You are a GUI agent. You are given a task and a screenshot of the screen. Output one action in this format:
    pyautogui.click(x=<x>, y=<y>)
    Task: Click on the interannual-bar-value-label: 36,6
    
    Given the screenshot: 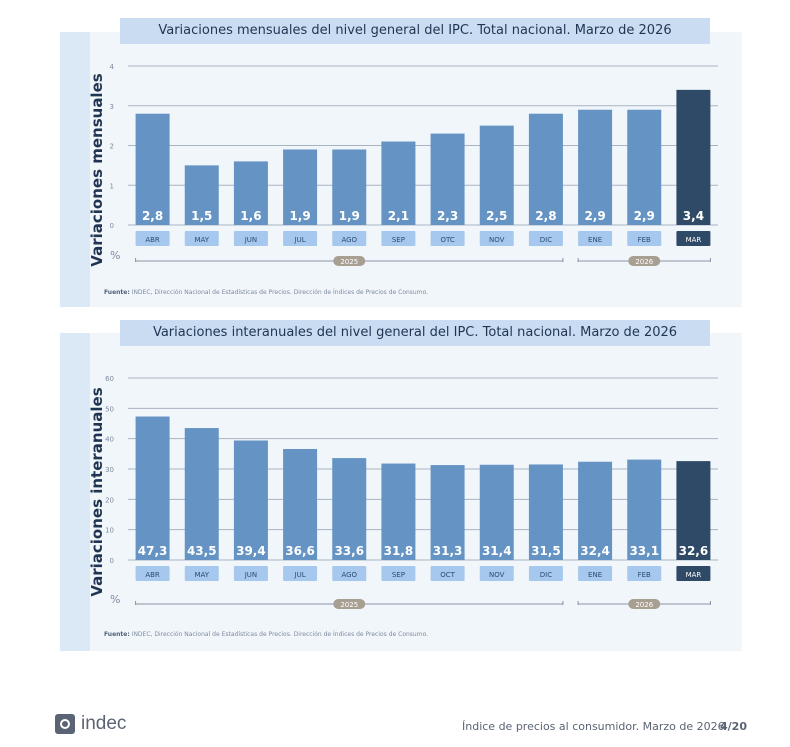 What is the action you would take?
    pyautogui.click(x=300, y=551)
    